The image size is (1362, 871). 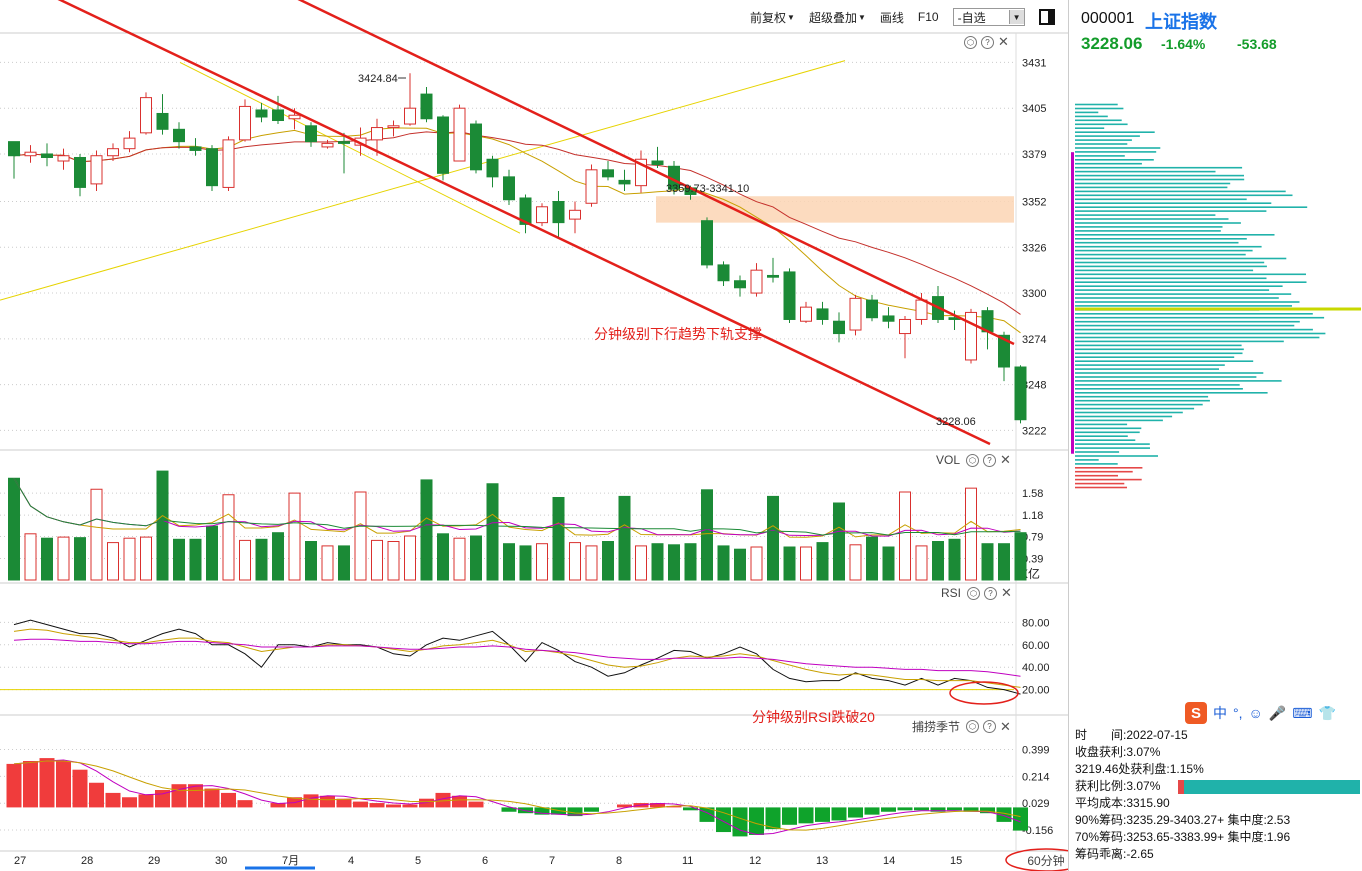 I want to click on macd-tick-label: 0.214, so click(x=1036, y=777).